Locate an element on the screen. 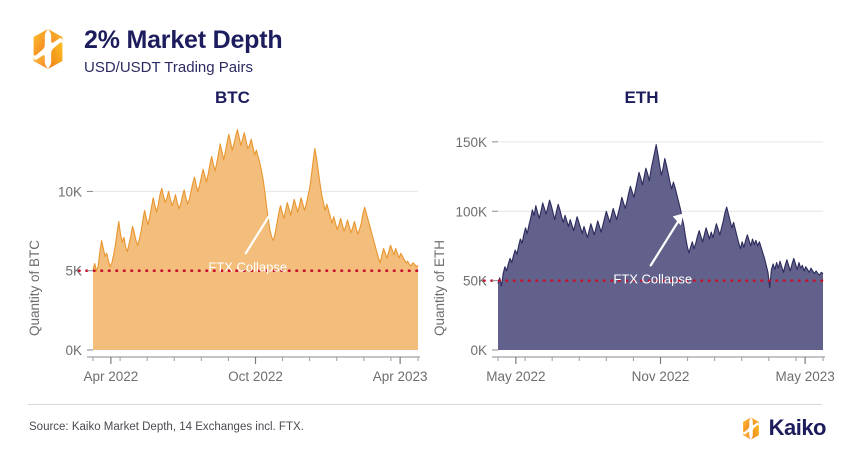 Image resolution: width=850 pixels, height=458 pixels. header: 2% Market Depth USD/USDT Trading Pairs is located at coordinates (155, 51).